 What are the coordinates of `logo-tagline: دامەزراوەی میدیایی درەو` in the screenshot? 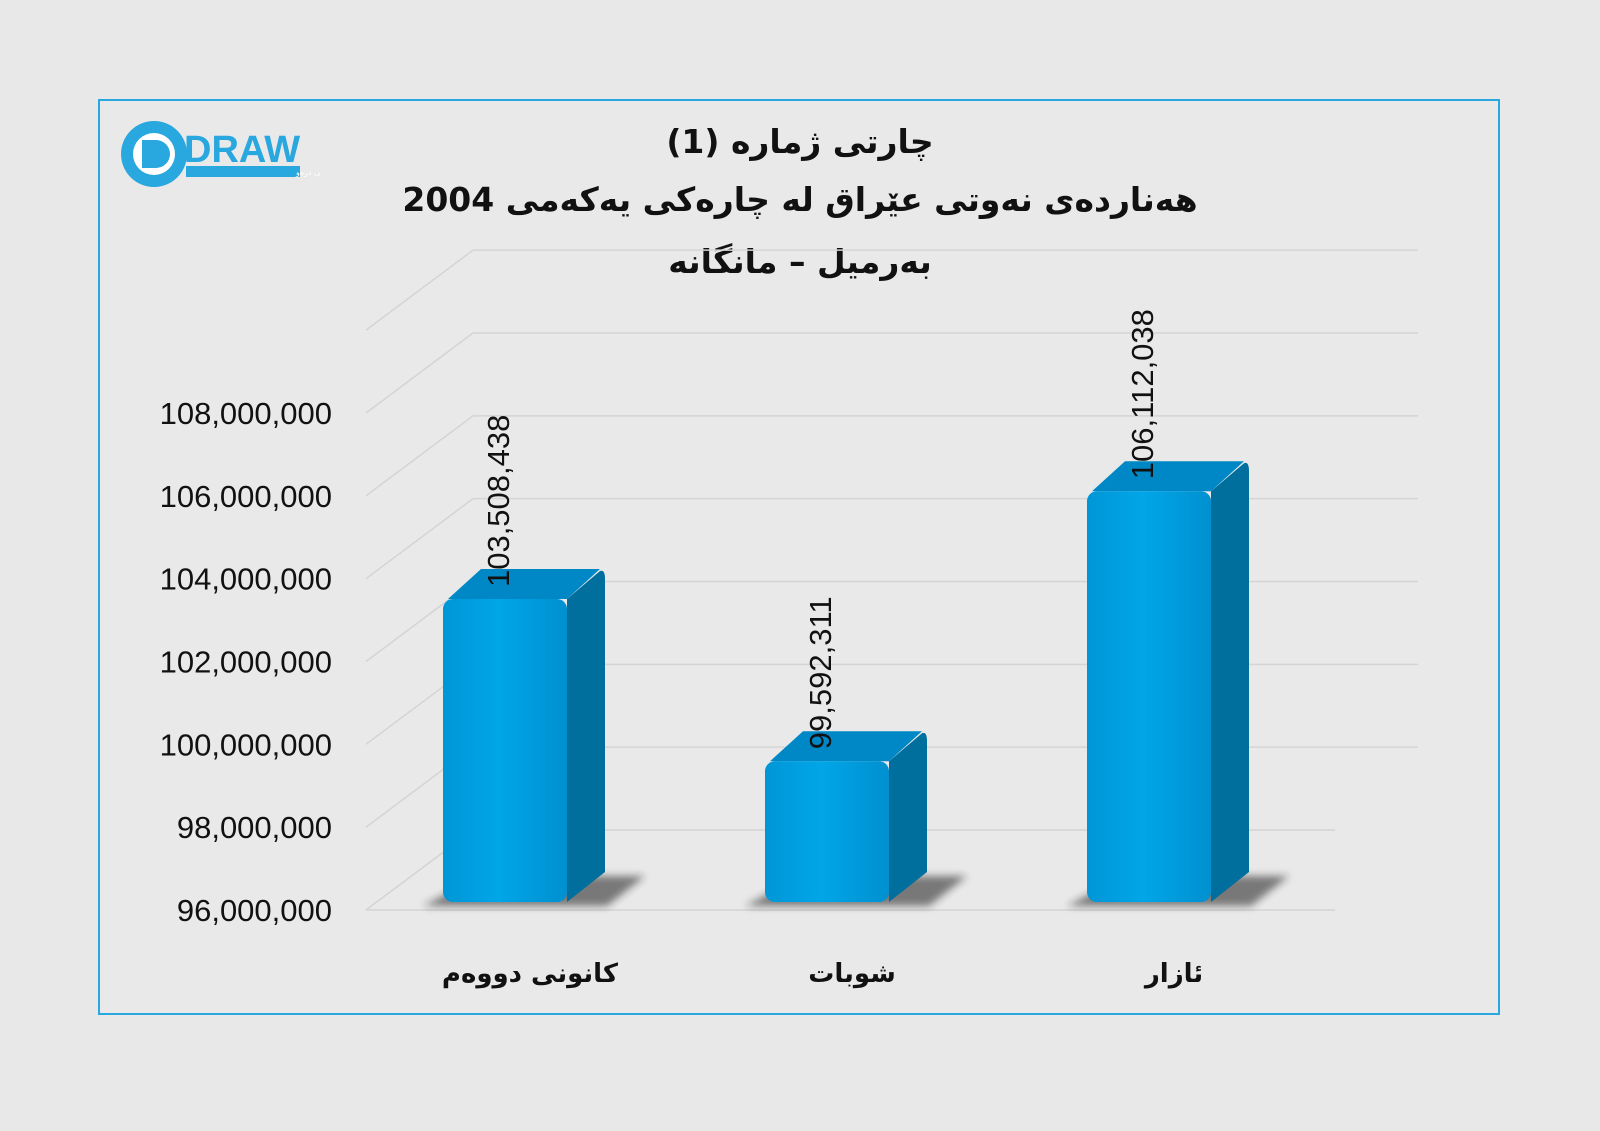 It's located at (307, 172).